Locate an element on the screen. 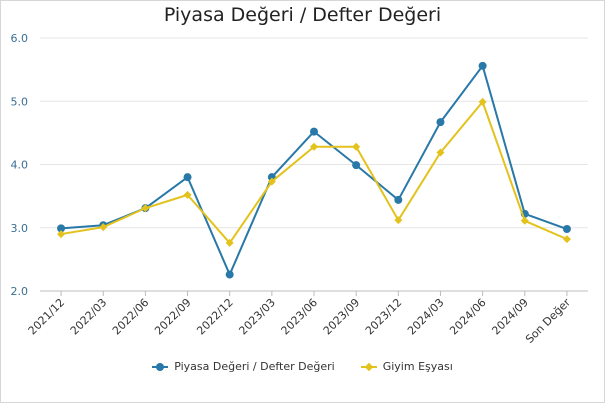 The width and height of the screenshot is (605, 403). legend-item-series-1: Piyasa Değeri / Defter Değeri is located at coordinates (243, 366).